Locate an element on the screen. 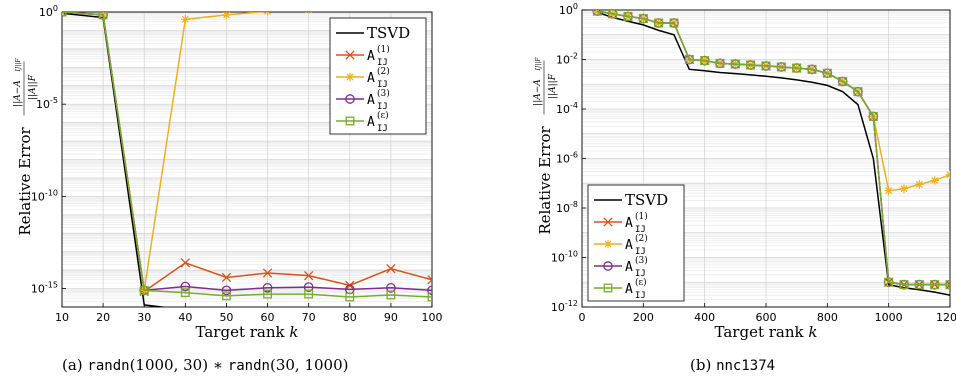  legend-box is located at coordinates (378, 76).